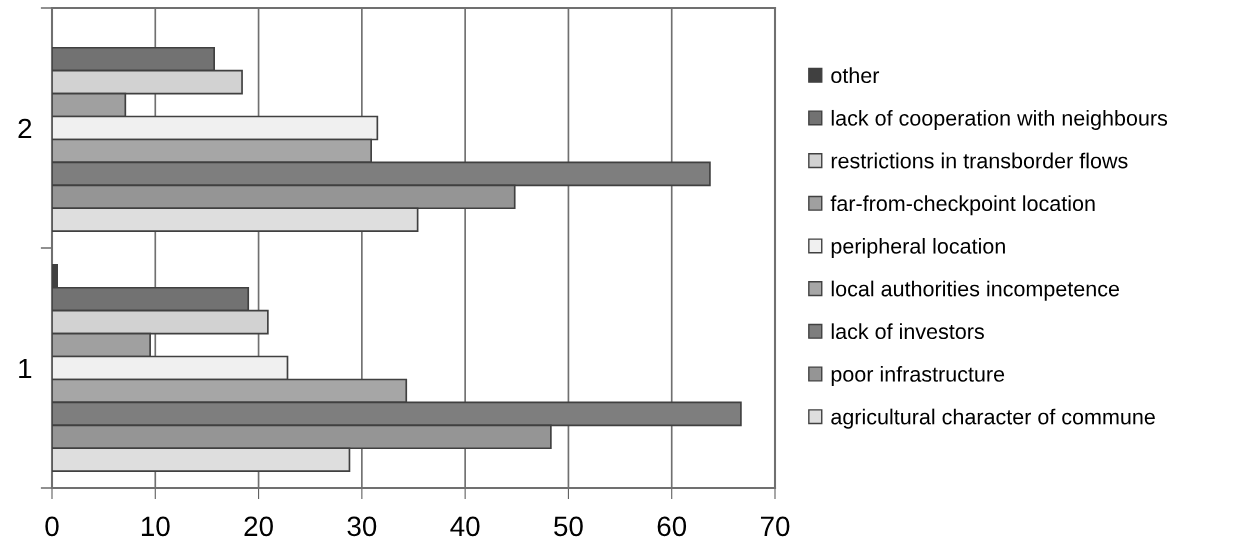 The image size is (1235, 551). I want to click on x-tick-label: 0, so click(52, 526).